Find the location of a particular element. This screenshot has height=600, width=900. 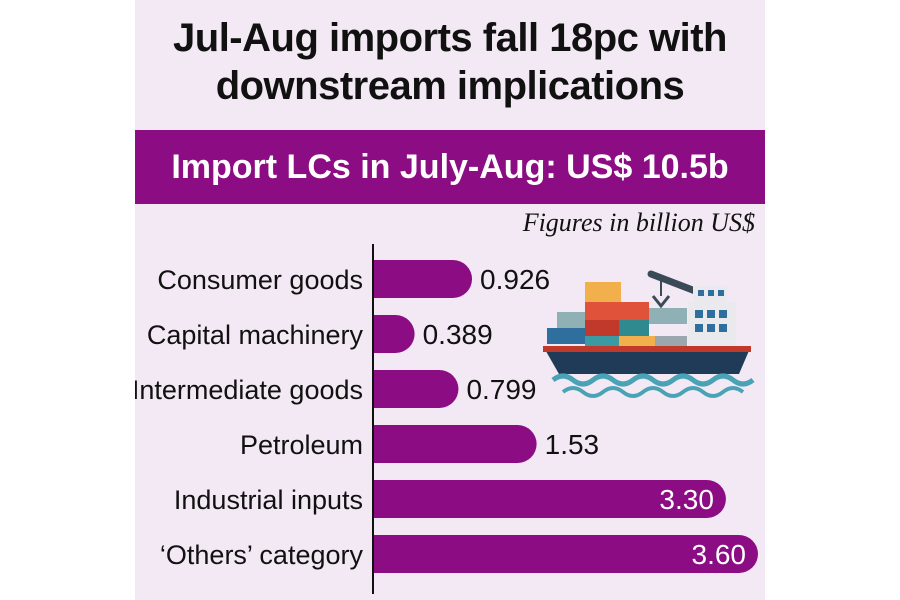

value-label: 0.389 is located at coordinates (458, 334).